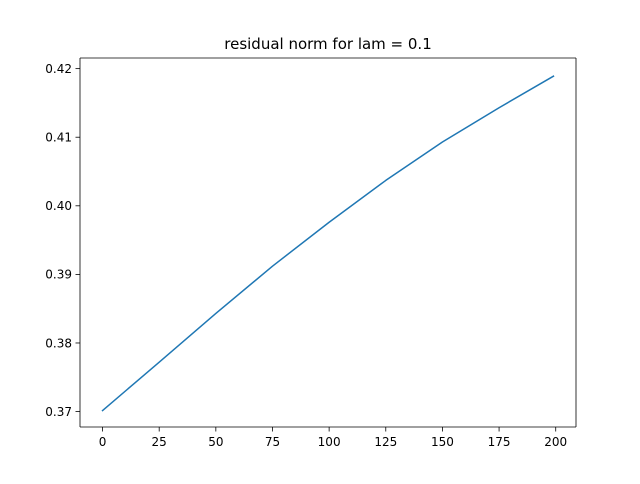 This screenshot has height=484, width=640. I want to click on y-tick-label: 0.40, so click(58, 206).